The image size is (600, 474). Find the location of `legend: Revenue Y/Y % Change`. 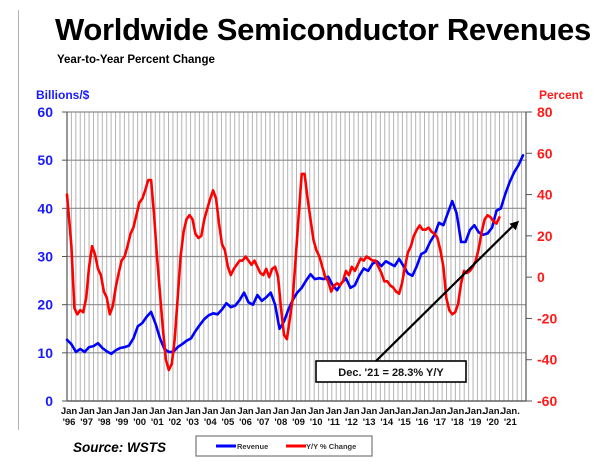

legend: Revenue Y/Y % Change is located at coordinates (284, 446).